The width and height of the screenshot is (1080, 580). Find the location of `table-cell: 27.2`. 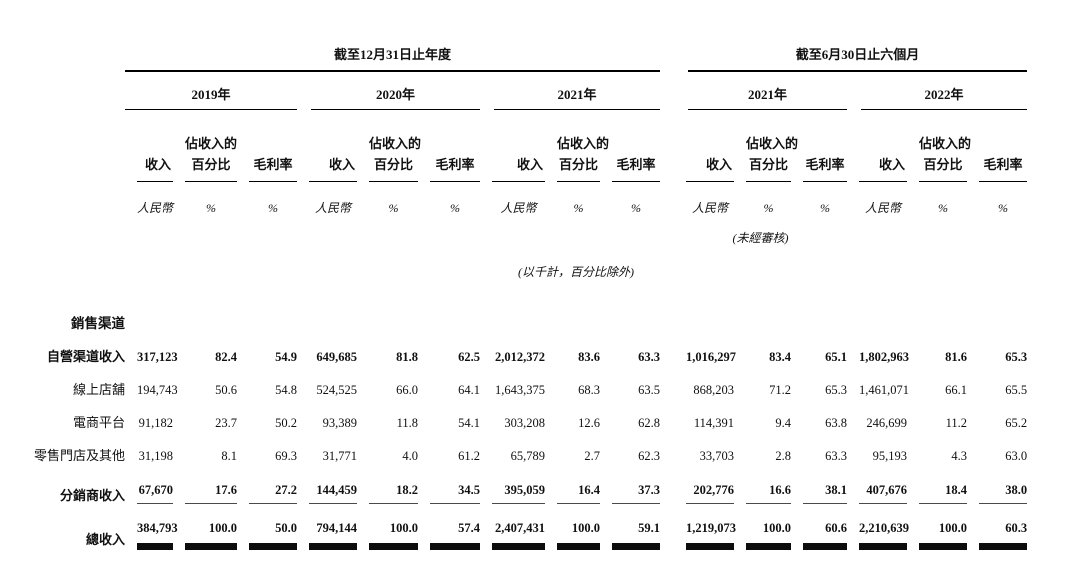

table-cell: 27.2 is located at coordinates (267, 484).